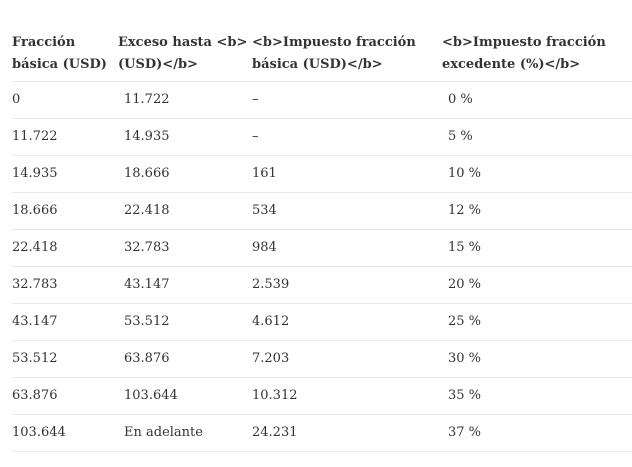 The image size is (632, 467). Describe the element at coordinates (64, 248) in the screenshot. I see `cell-fraccion-basica: 22.418` at that location.